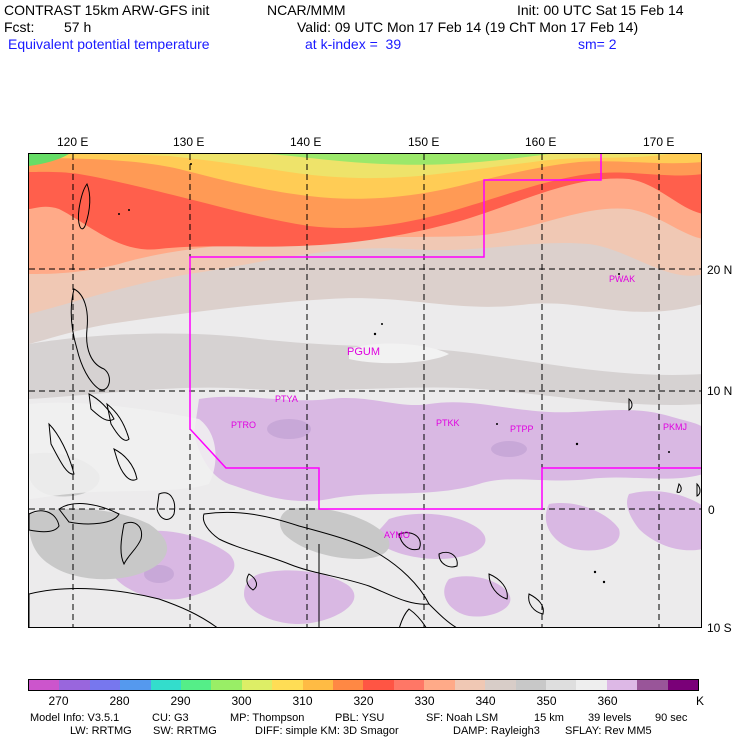 This screenshot has width=740, height=740. Describe the element at coordinates (306, 142) in the screenshot. I see `lon-label-140e: 140 E` at that location.